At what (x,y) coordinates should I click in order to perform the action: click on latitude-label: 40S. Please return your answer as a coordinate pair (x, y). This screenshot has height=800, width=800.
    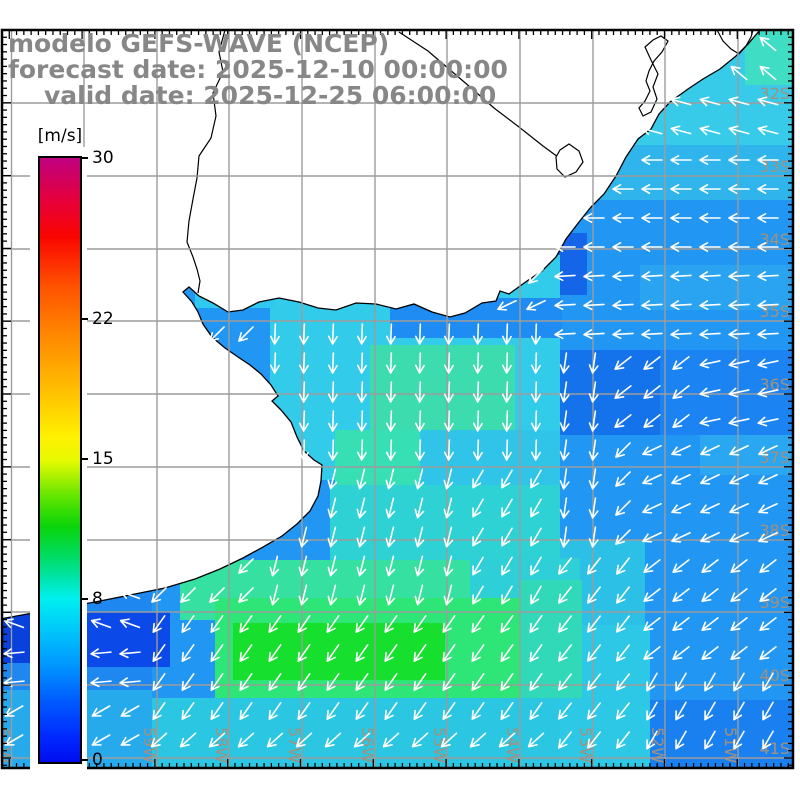
    Looking at the image, I should click on (774, 675).